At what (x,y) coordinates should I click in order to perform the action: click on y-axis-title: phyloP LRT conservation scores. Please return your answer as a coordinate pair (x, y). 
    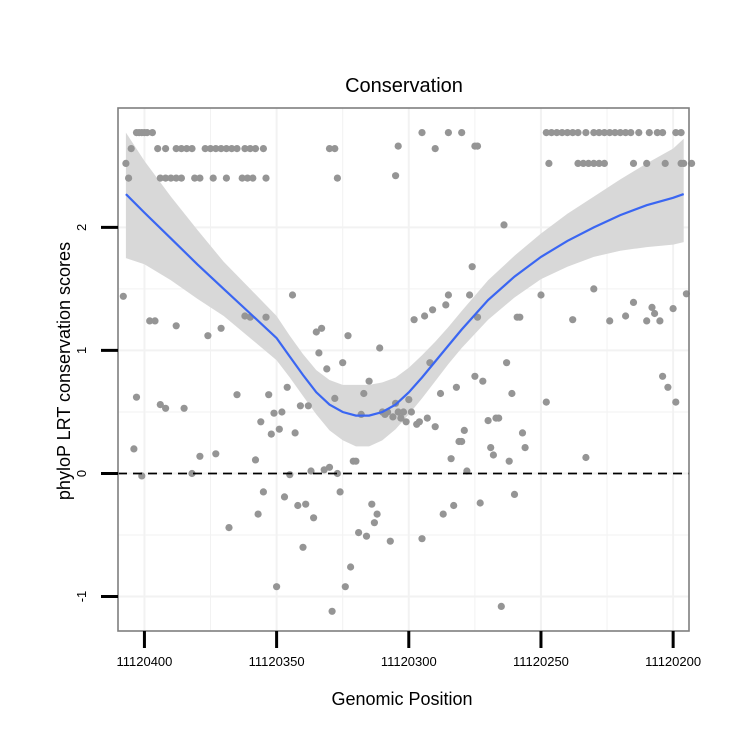
    Looking at the image, I should click on (64, 371).